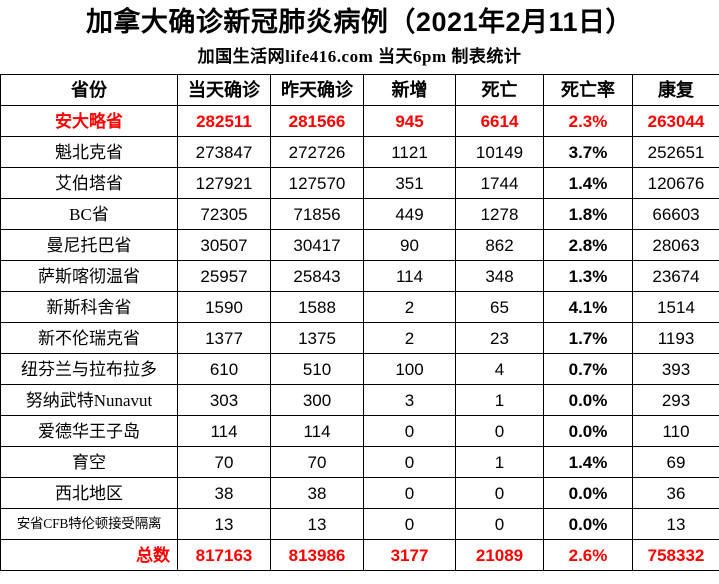 The height and width of the screenshot is (584, 719). Describe the element at coordinates (317, 400) in the screenshot. I see `cell-yesterday-confirmed: 300` at that location.